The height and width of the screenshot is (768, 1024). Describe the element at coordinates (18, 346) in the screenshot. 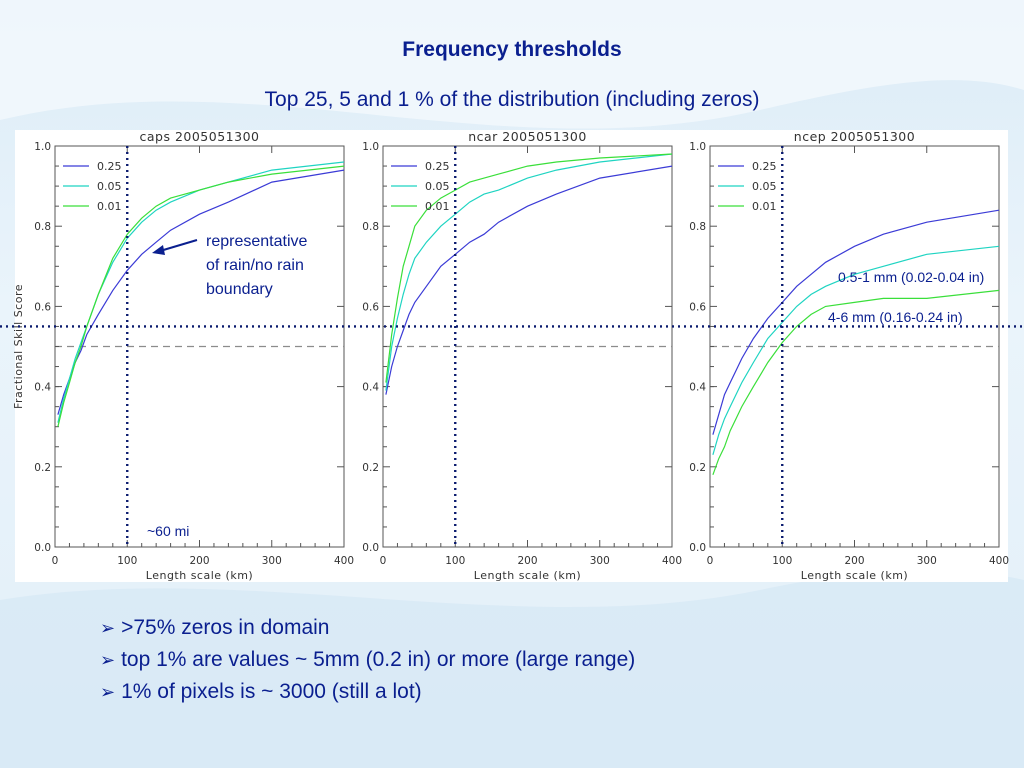

I see `y-axis-label: Fractional Skill Score` at that location.